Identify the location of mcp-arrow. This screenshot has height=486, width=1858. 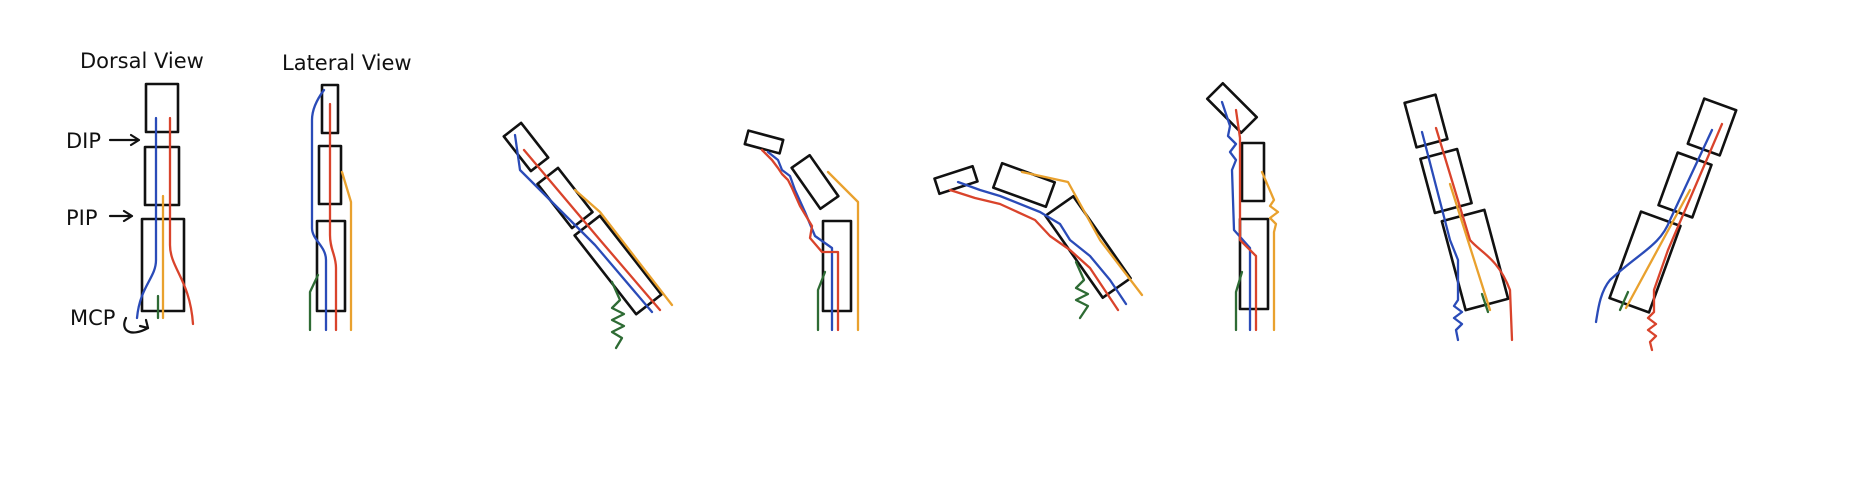
(136, 325).